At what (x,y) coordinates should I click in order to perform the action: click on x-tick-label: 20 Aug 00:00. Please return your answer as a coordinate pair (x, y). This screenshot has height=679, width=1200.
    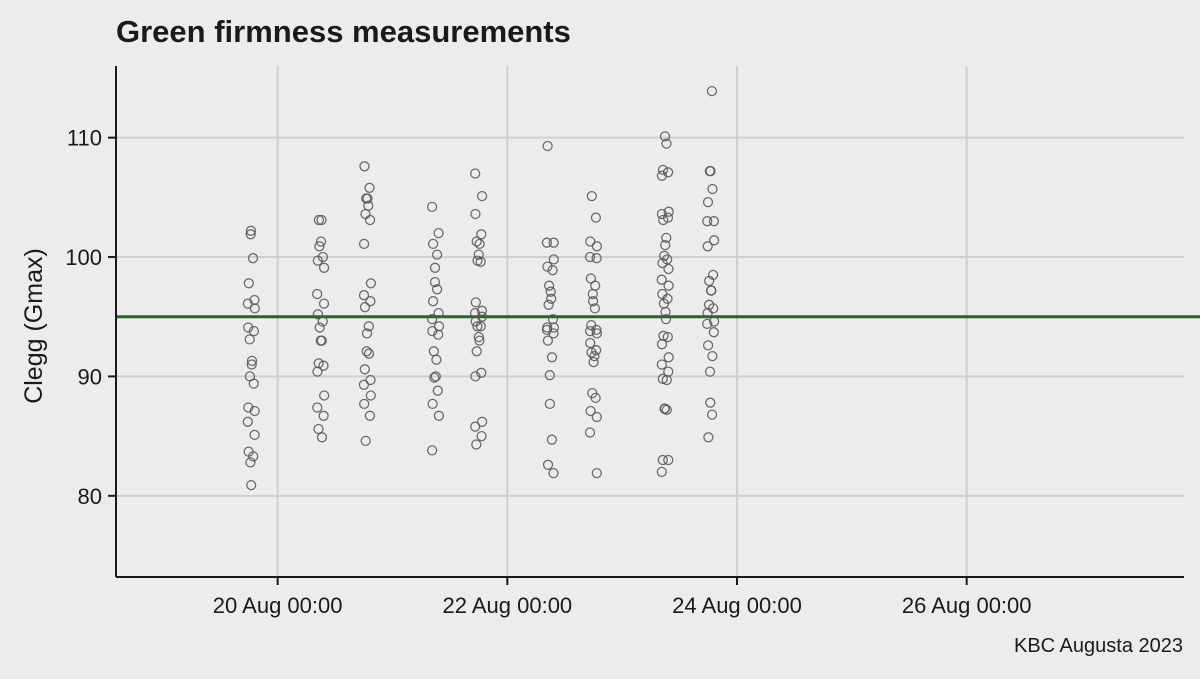
    Looking at the image, I should click on (278, 605).